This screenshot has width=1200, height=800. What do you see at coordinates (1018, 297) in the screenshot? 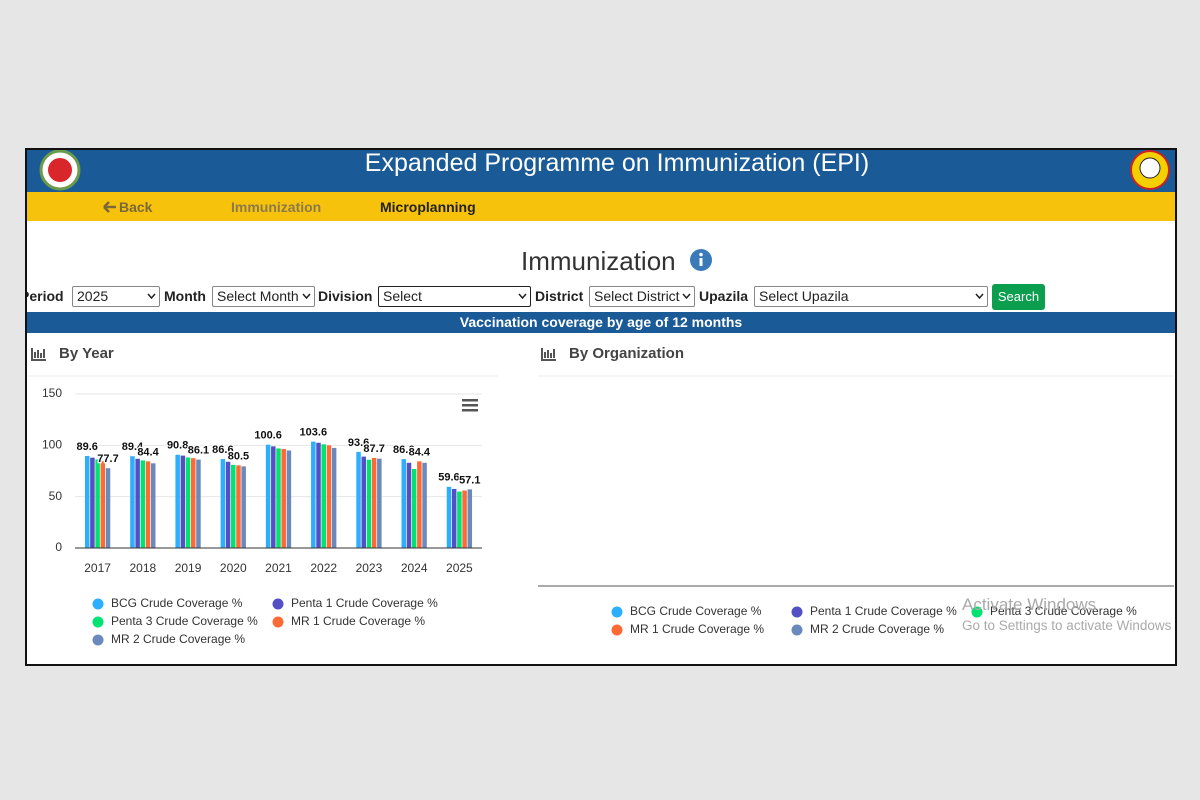
I see `search-button: Search` at bounding box center [1018, 297].